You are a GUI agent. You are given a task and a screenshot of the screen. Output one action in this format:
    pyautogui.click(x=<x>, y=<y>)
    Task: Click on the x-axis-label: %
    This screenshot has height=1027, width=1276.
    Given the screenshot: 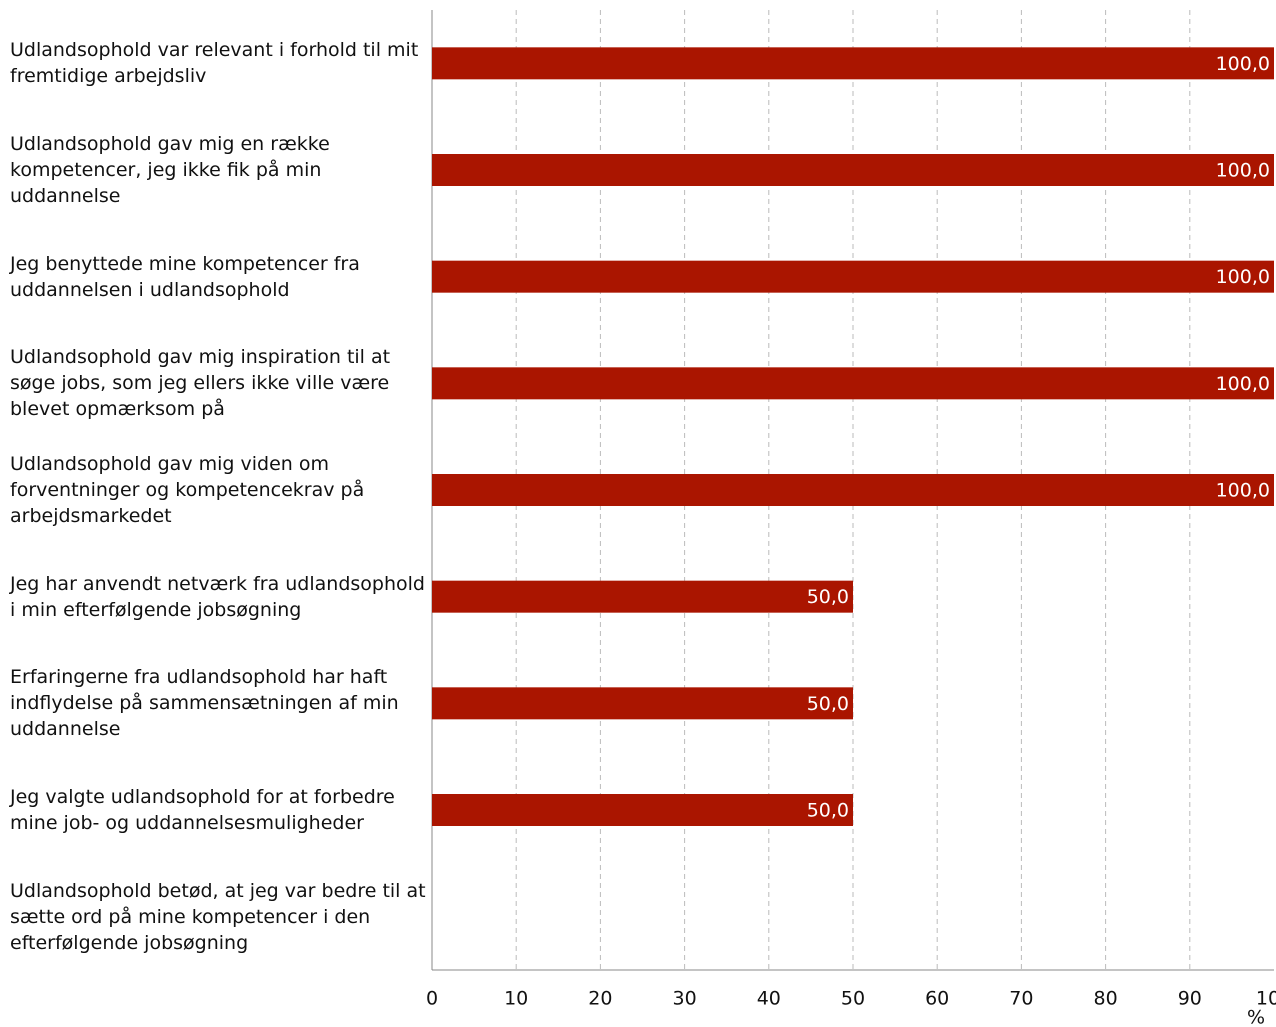 What is the action you would take?
    pyautogui.click(x=1256, y=1017)
    